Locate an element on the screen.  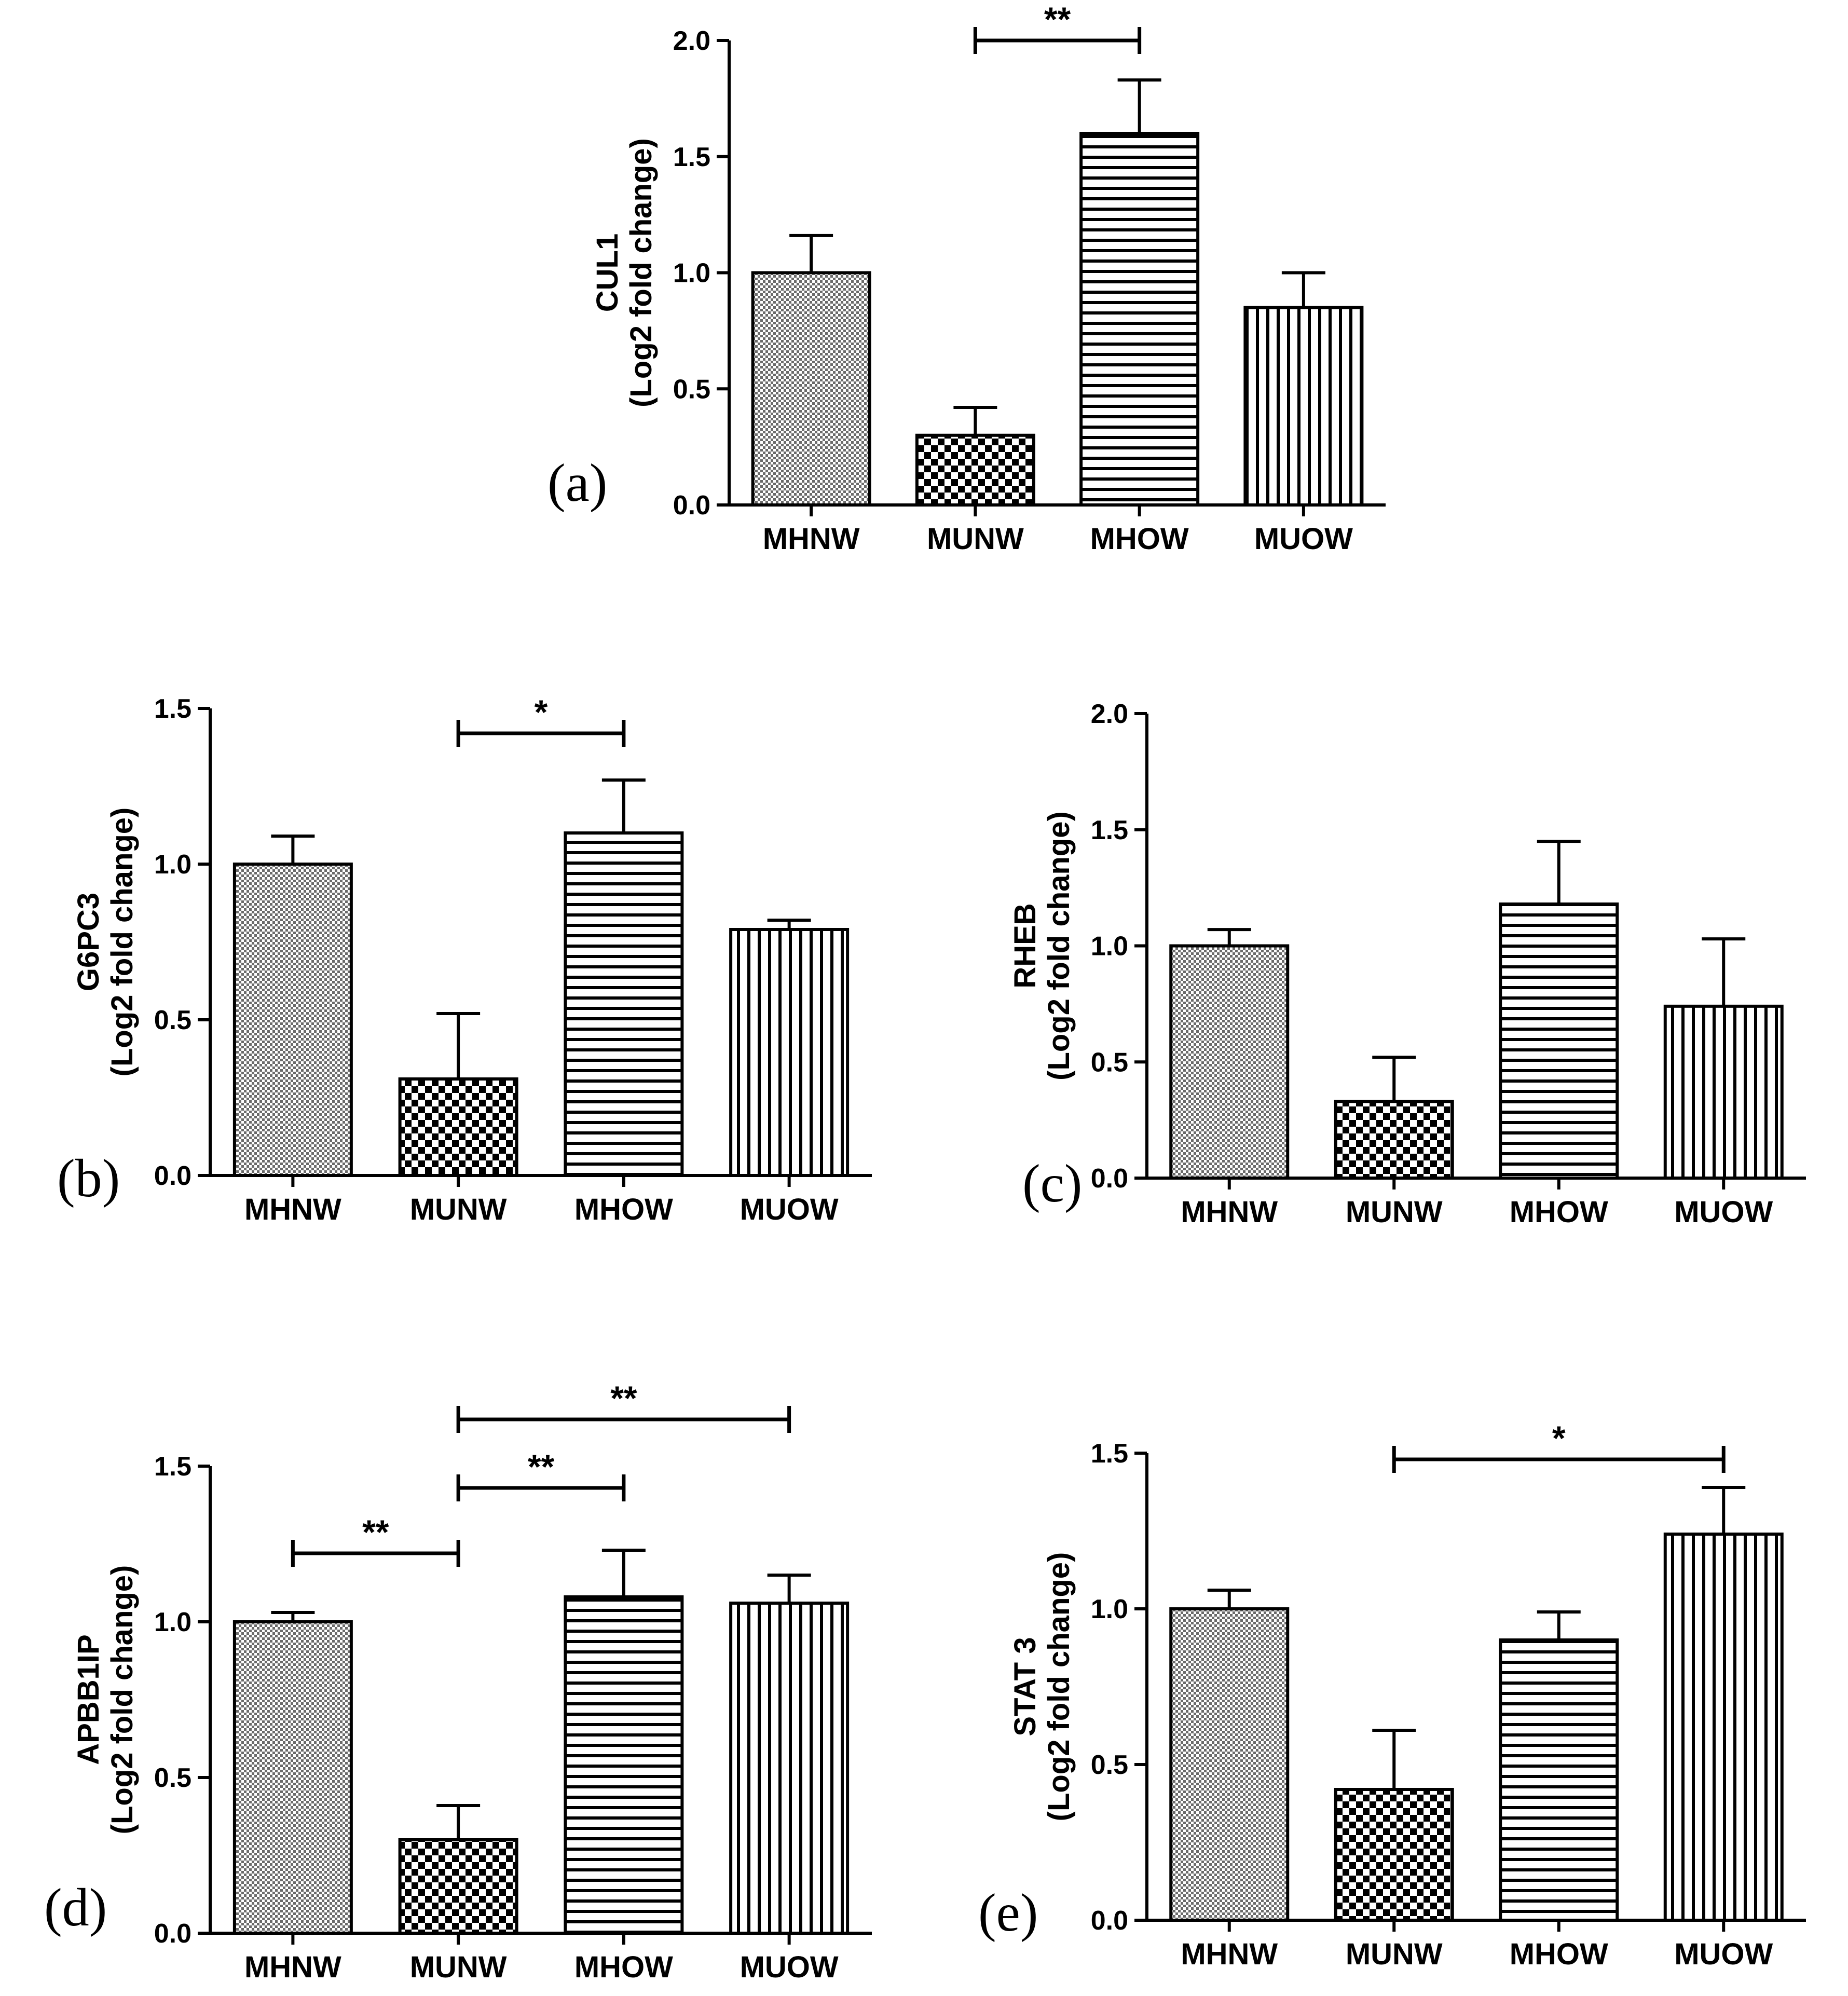
y-axis-title-gene: RHEB is located at coordinates (1025, 945).